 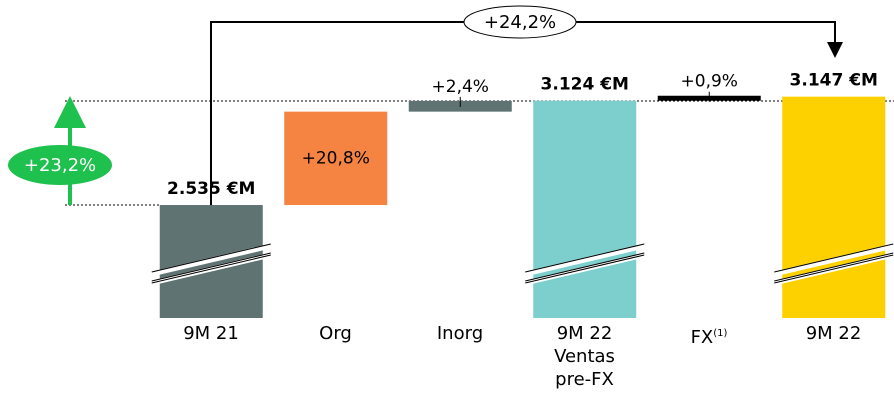 What do you see at coordinates (585, 85) in the screenshot?
I see `value-label: 3.124 €M` at bounding box center [585, 85].